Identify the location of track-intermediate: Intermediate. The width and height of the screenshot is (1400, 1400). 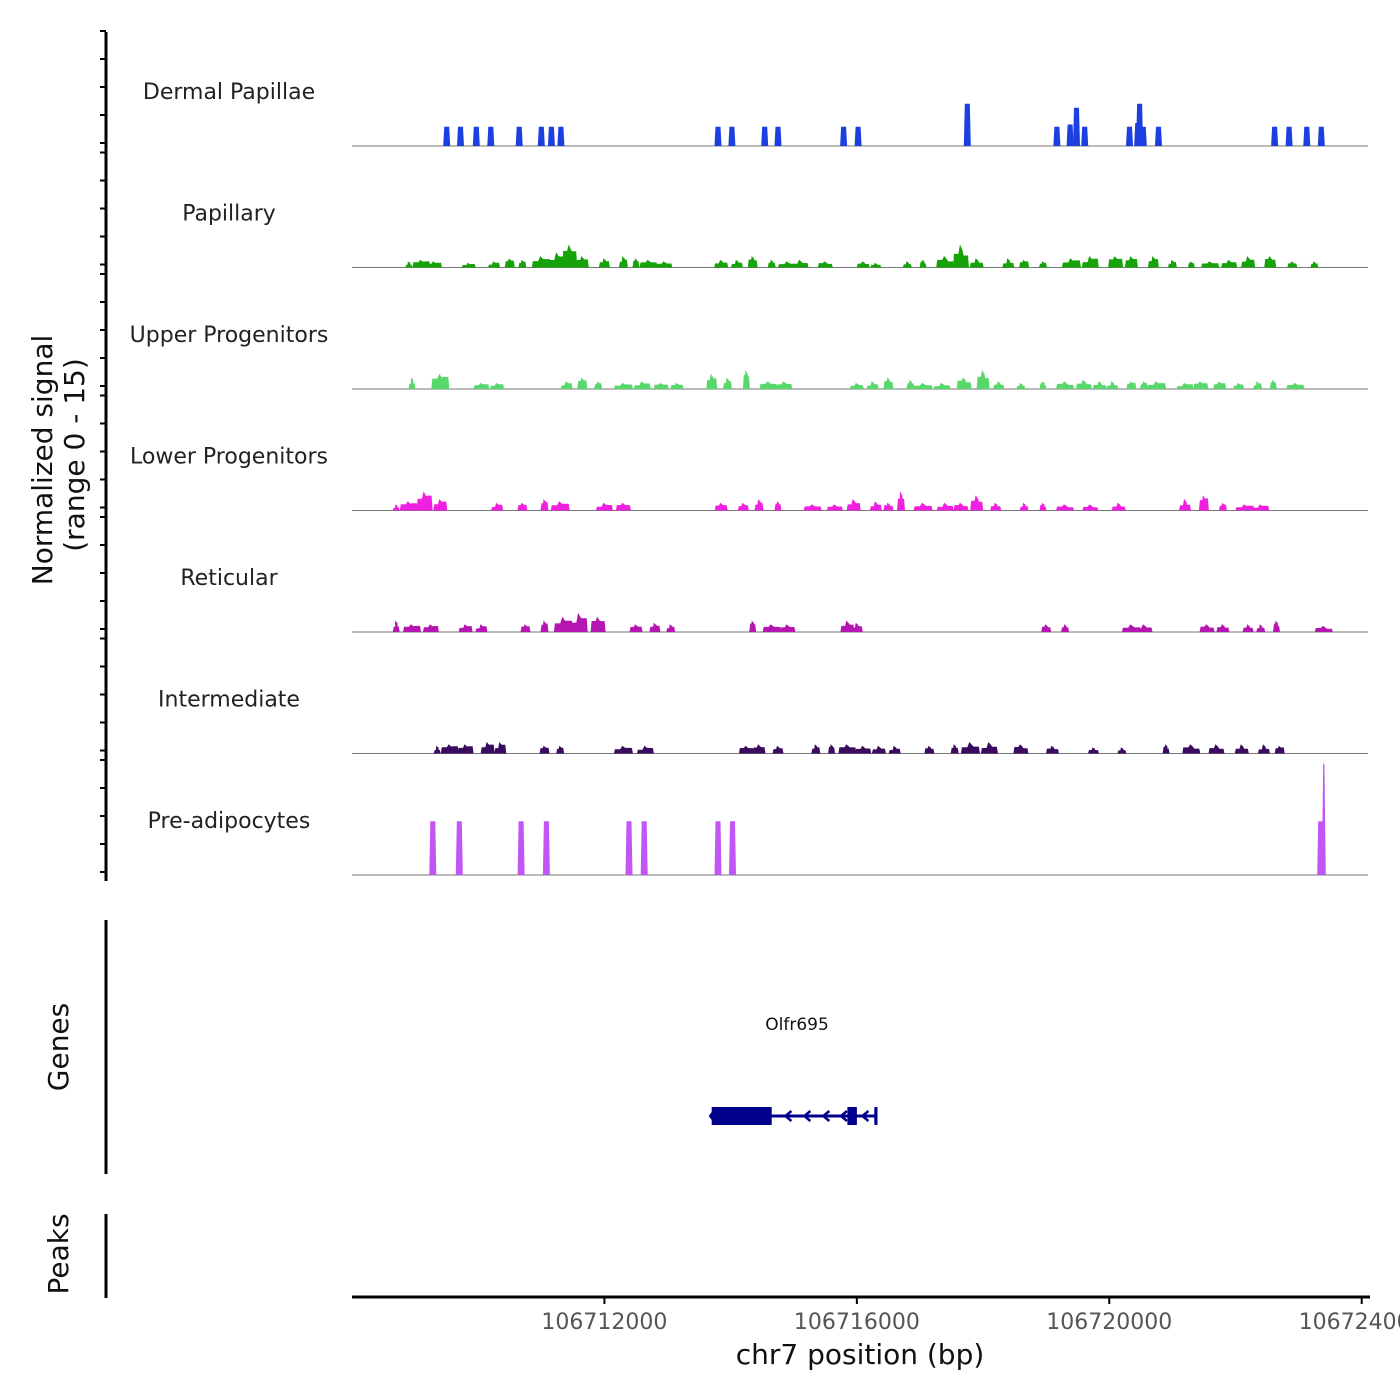
(763, 721).